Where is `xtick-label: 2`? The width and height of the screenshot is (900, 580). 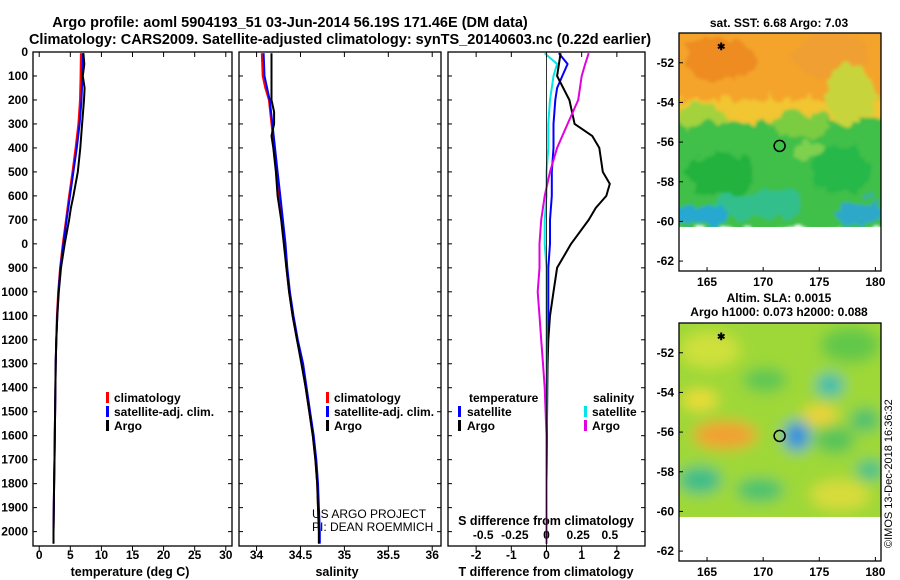 xtick-label: 2 is located at coordinates (617, 555).